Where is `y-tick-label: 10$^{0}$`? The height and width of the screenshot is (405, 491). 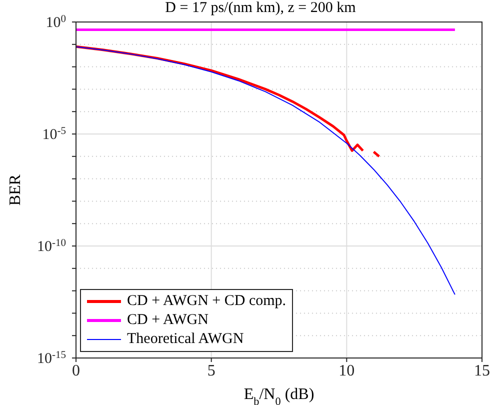
y-tick-label: 10$^{0}$ is located at coordinates (56, 22).